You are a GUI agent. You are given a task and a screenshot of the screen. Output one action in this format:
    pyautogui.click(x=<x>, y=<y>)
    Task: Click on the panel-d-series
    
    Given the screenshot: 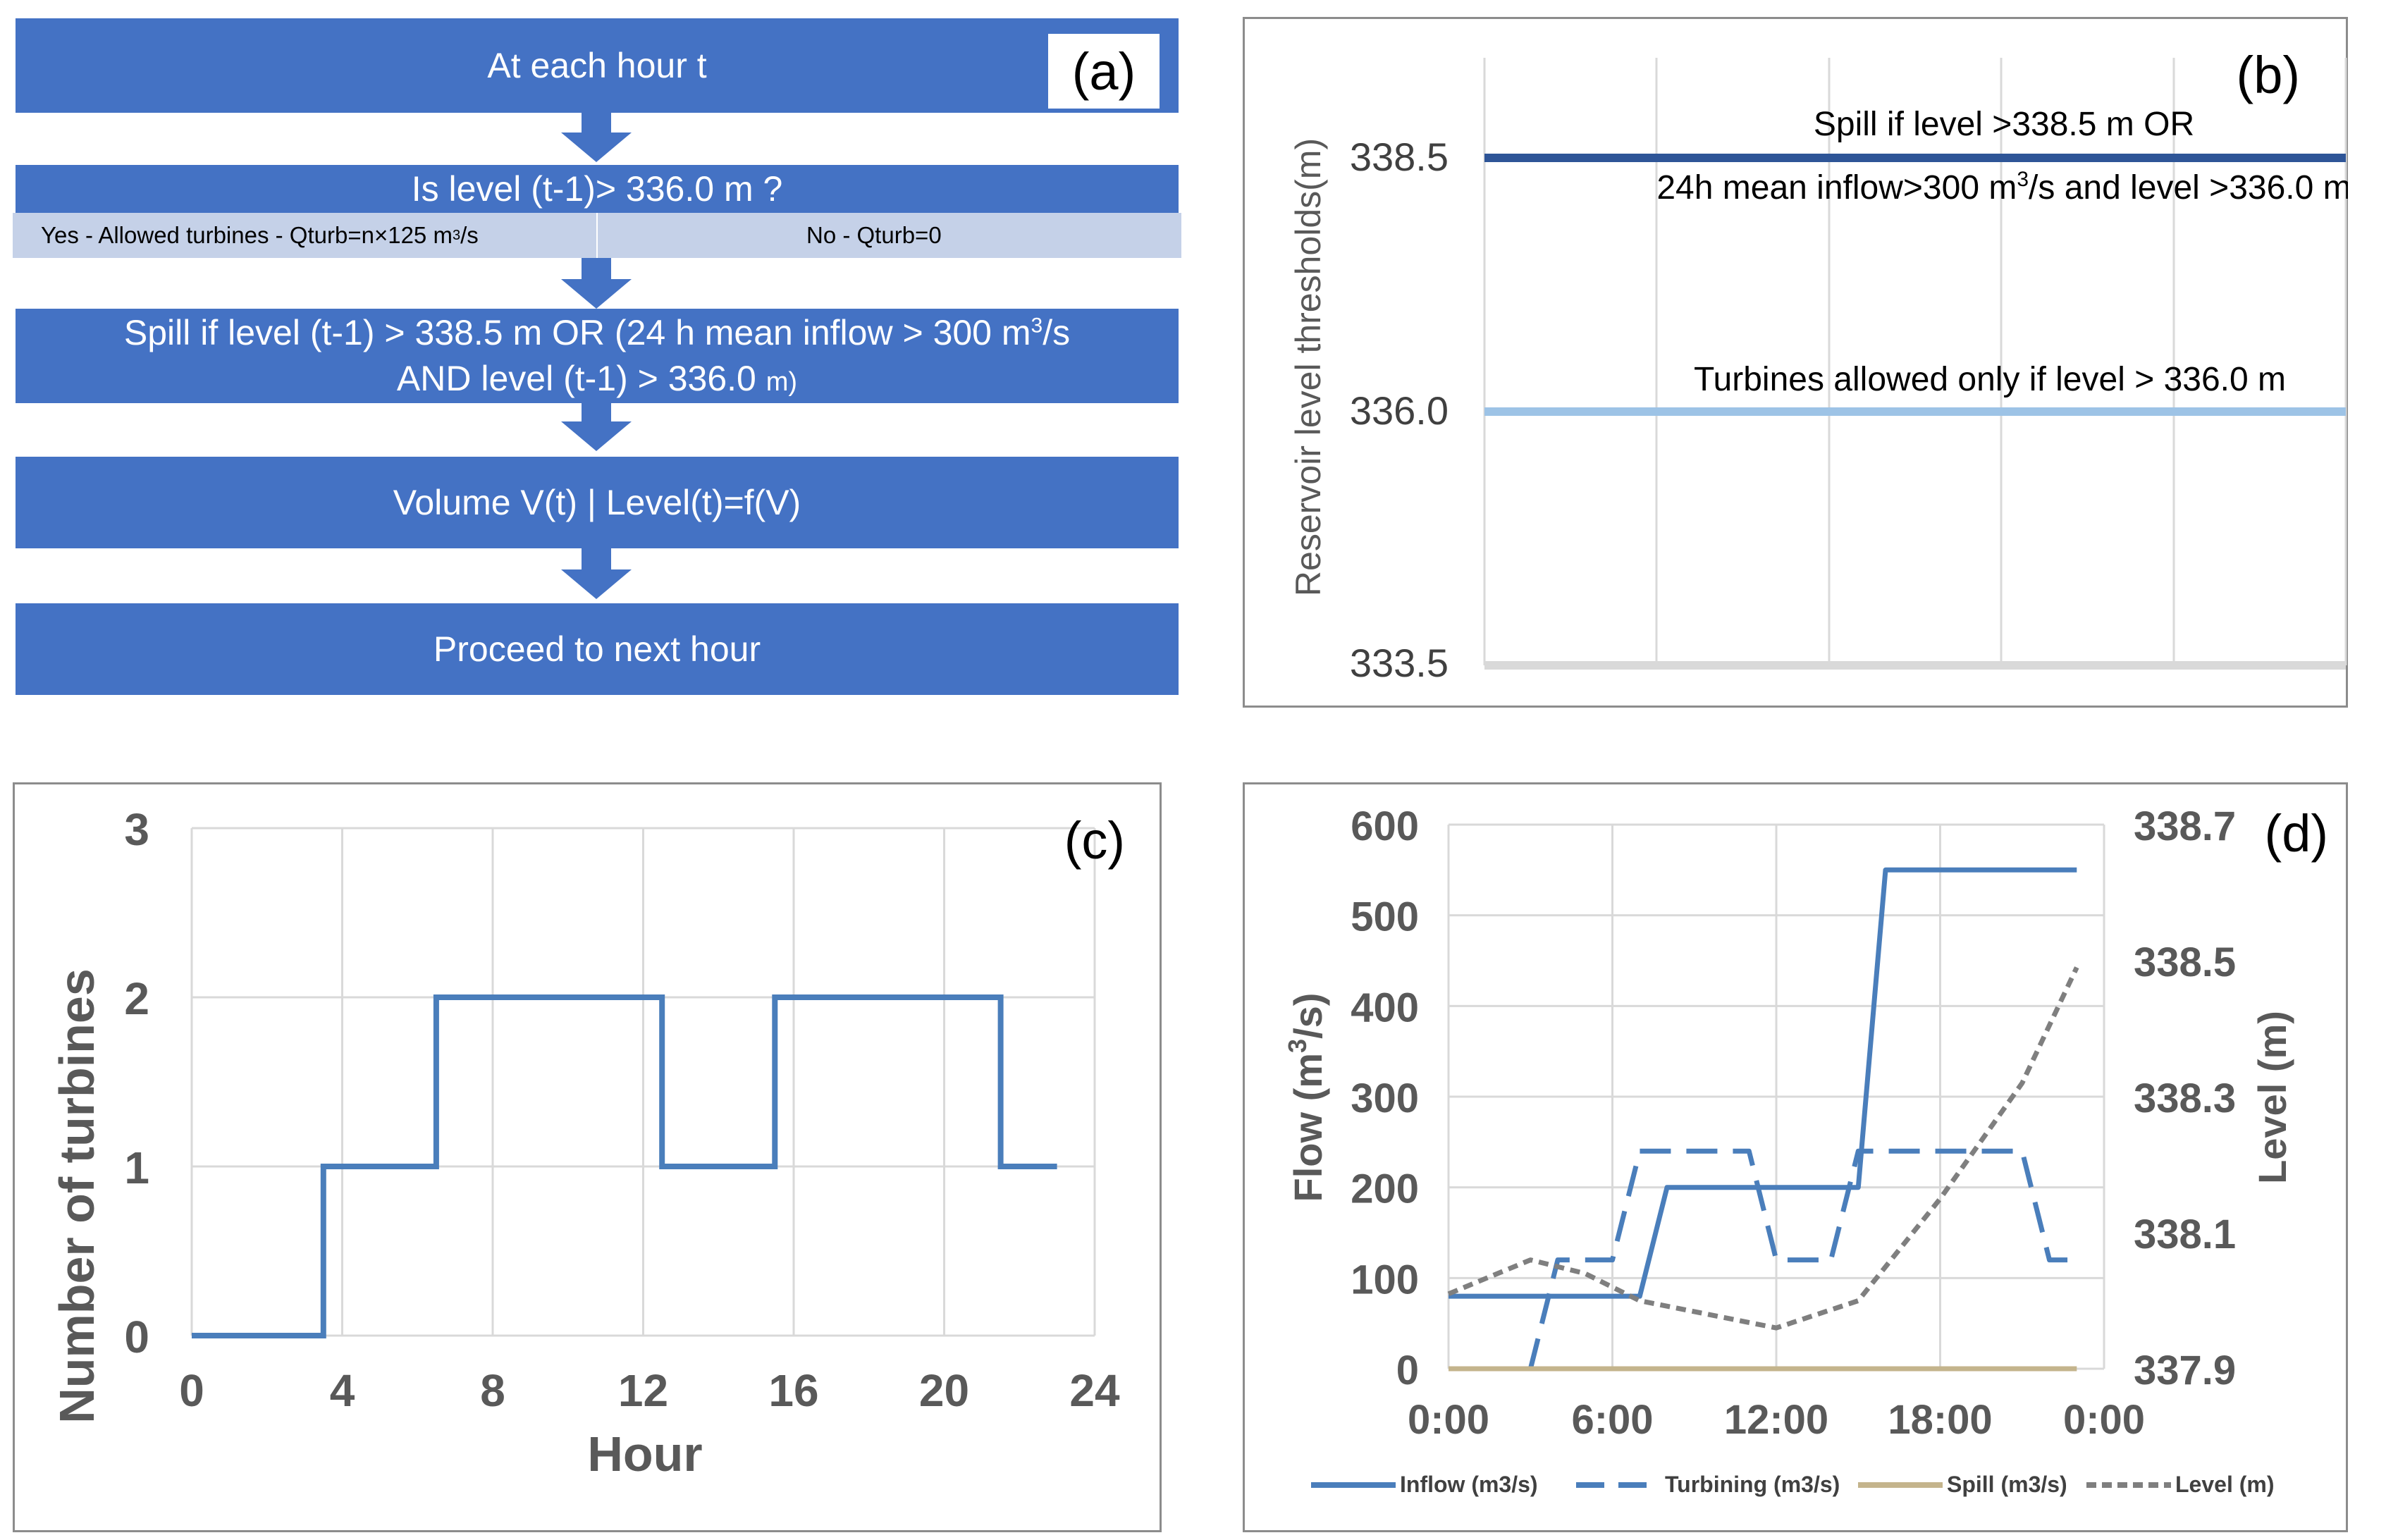 What is the action you would take?
    pyautogui.click(x=1763, y=1119)
    